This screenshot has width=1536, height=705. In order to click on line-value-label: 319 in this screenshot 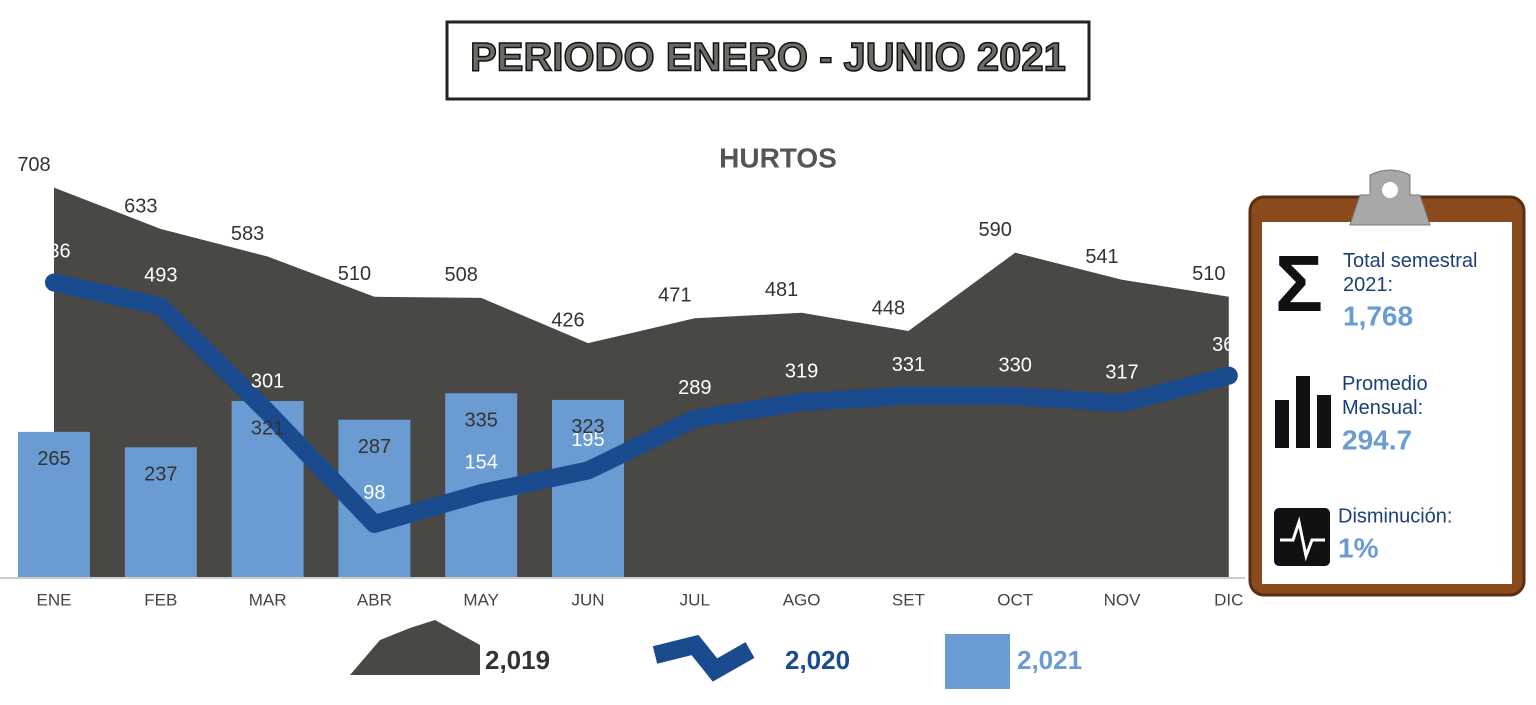, I will do `click(801, 371)`.